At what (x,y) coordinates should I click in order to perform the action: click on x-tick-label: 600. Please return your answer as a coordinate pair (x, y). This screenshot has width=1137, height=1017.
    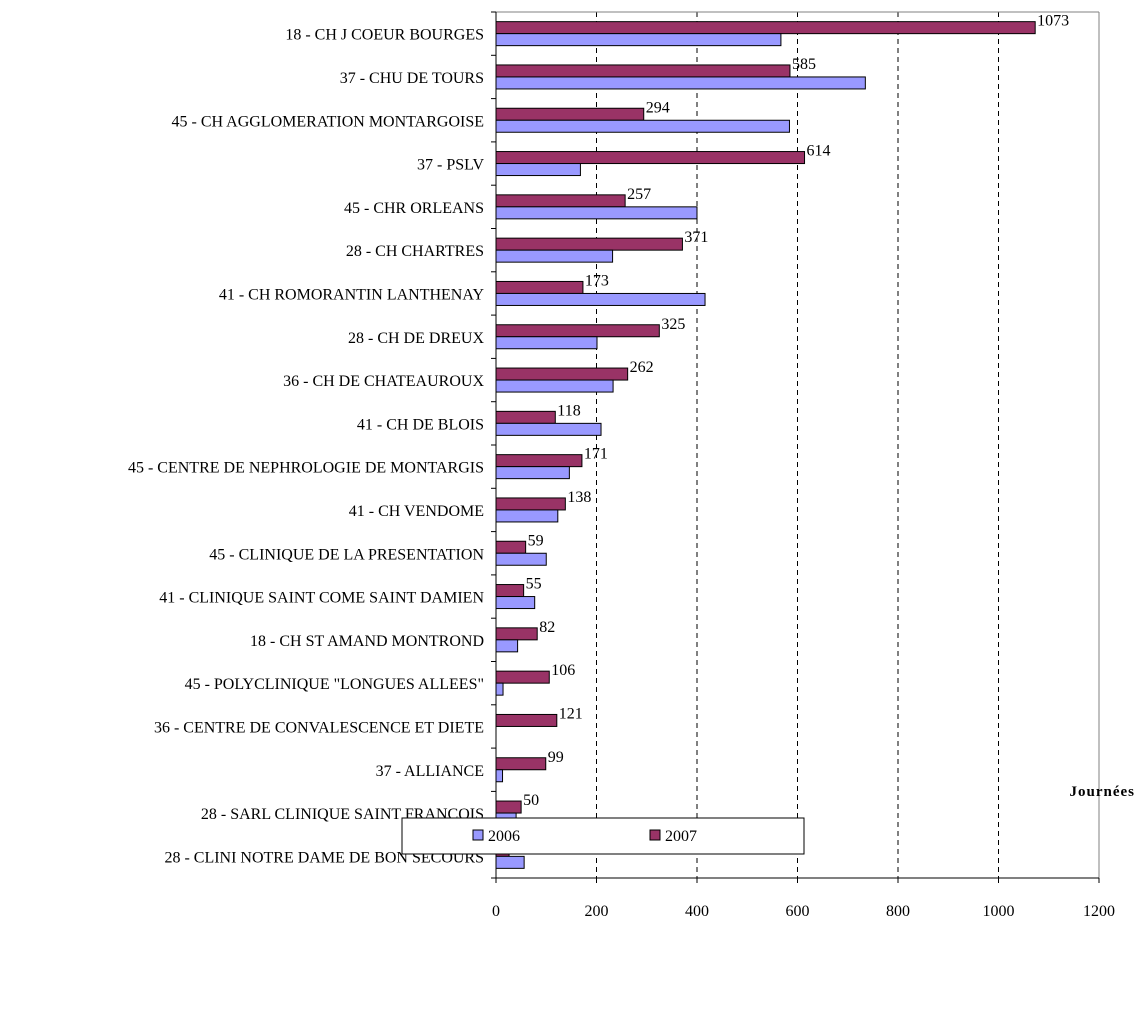
    Looking at the image, I should click on (798, 911).